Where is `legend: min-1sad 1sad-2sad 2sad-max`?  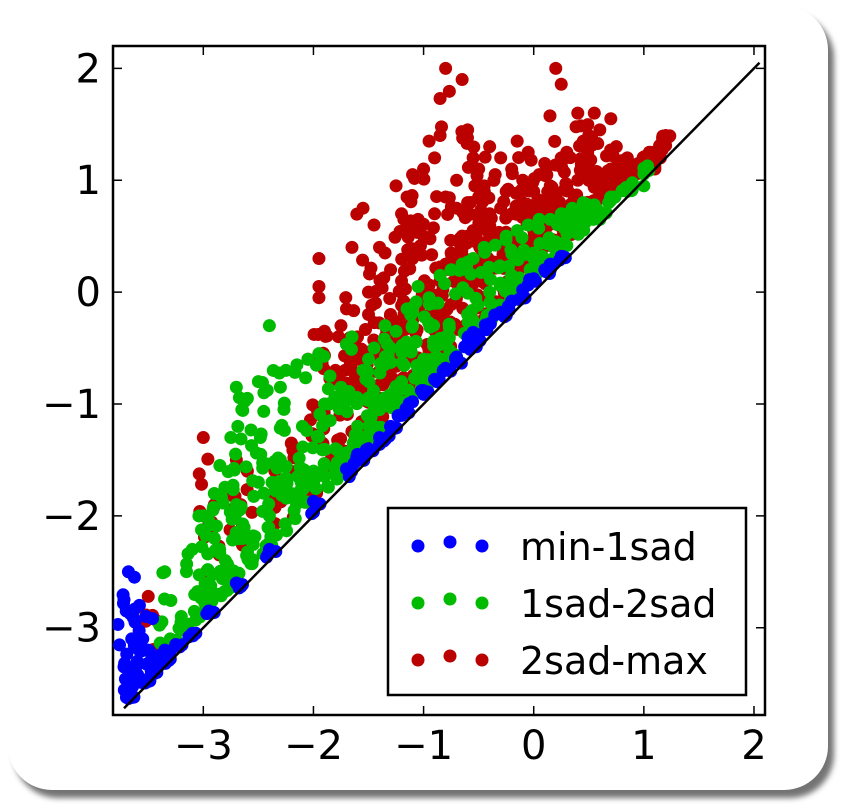
legend: min-1sad 1sad-2sad 2sad-max is located at coordinates (567, 601).